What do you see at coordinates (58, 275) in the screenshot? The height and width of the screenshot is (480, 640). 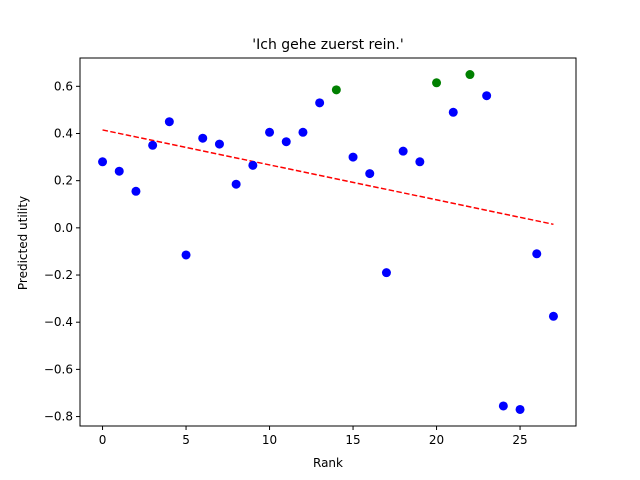 I see `y-tick-label: −0.2` at bounding box center [58, 275].